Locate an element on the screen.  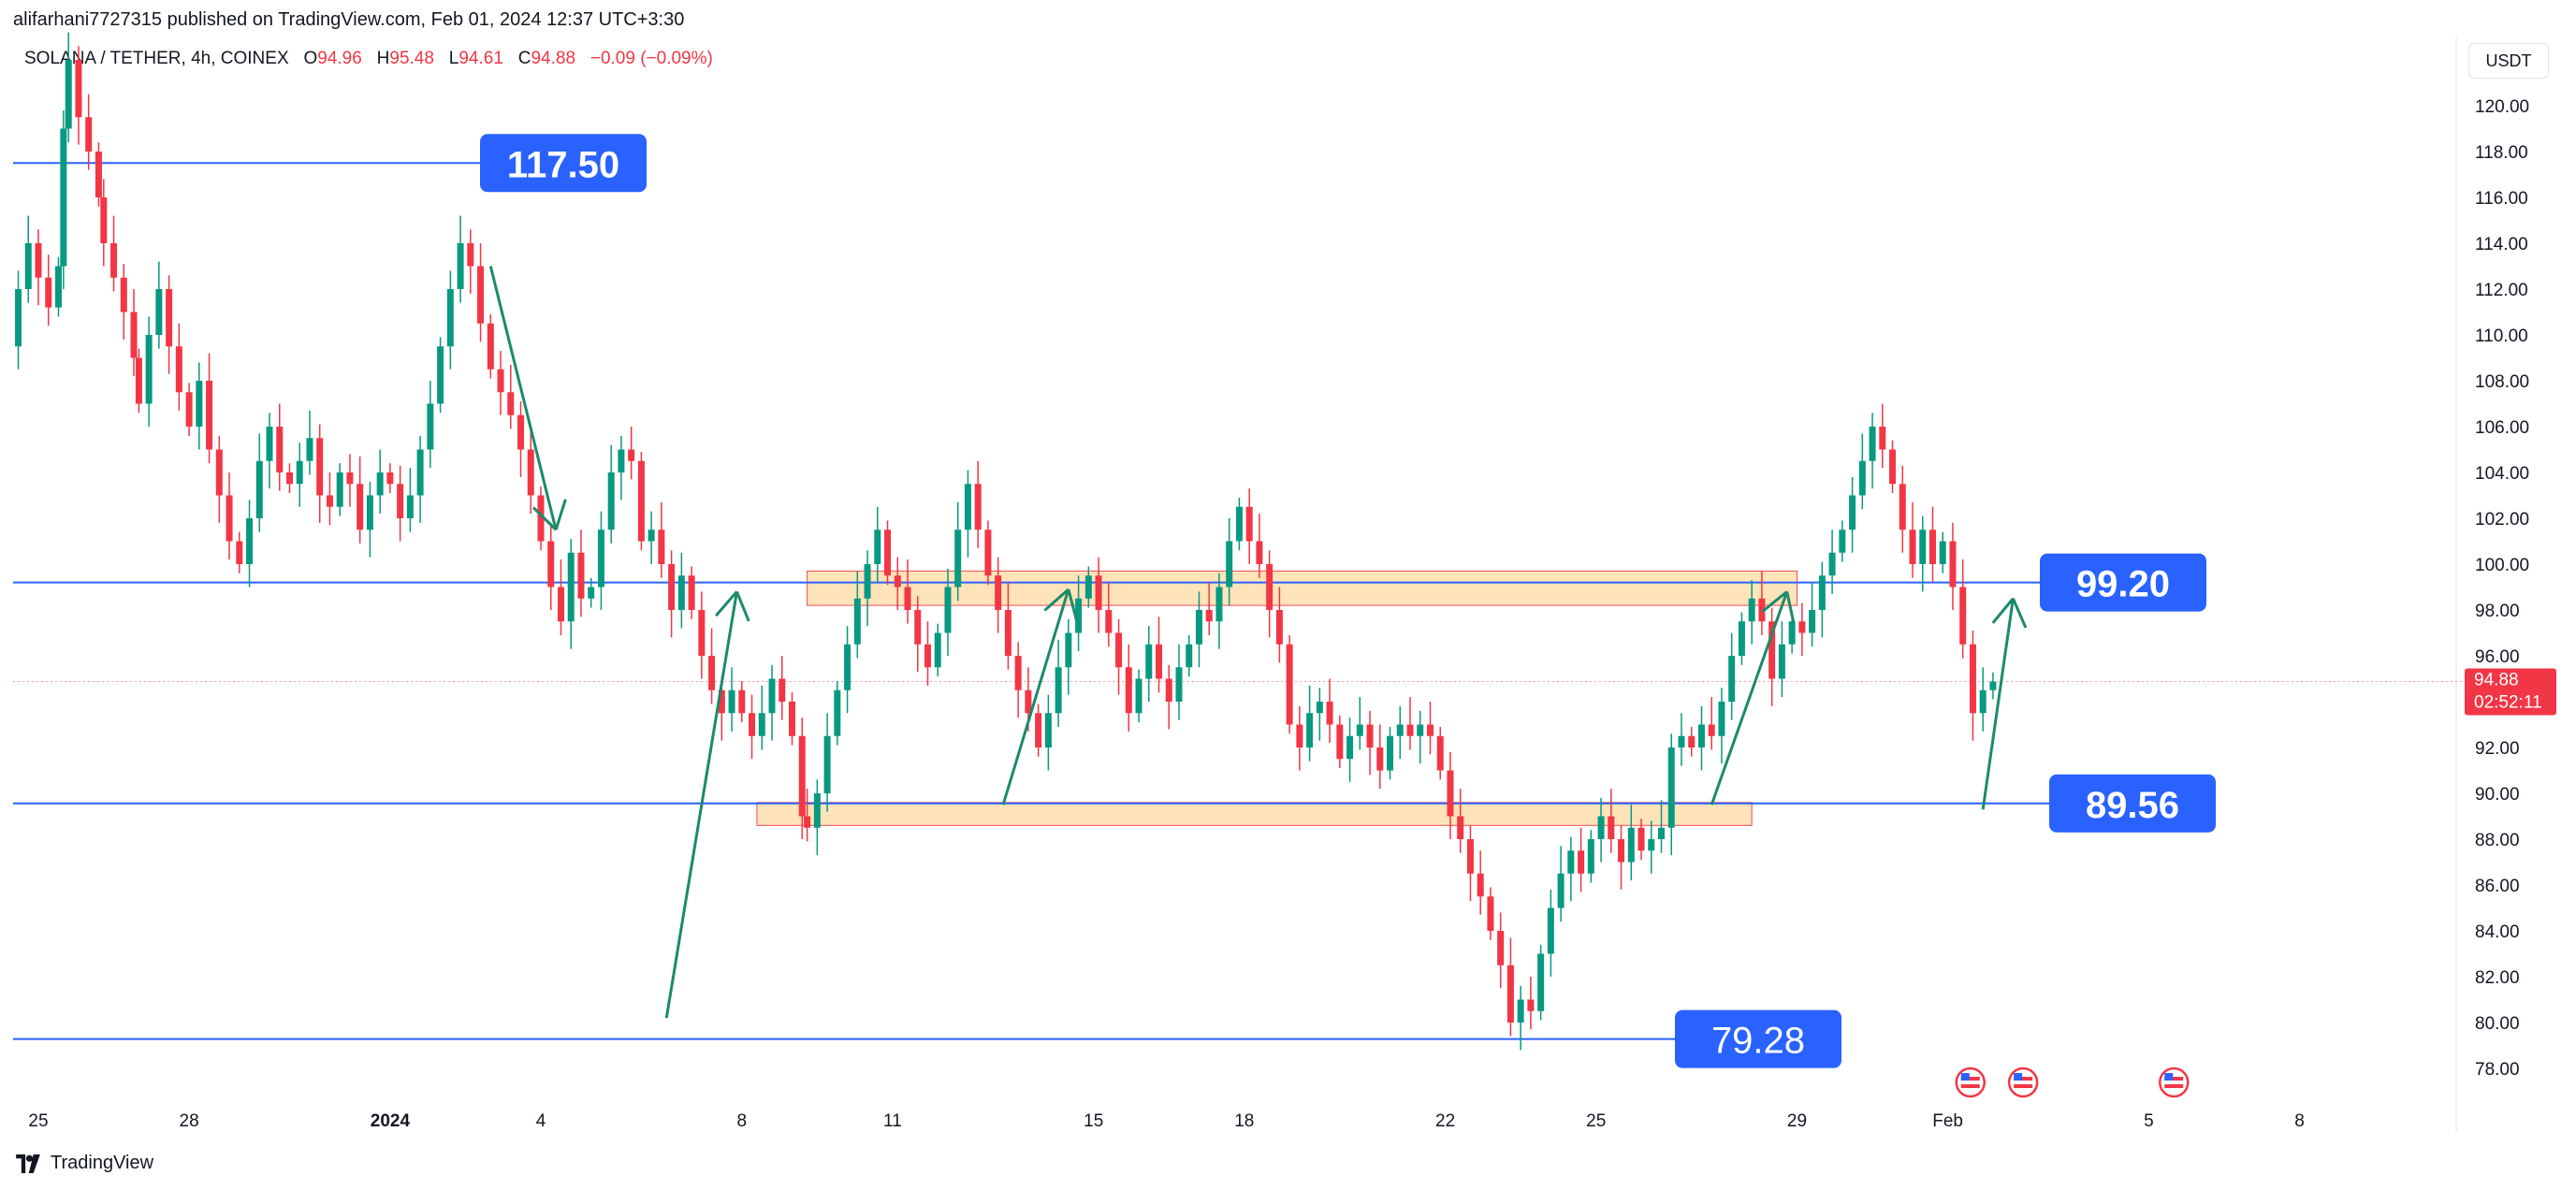
zones-layer is located at coordinates (1276, 698).